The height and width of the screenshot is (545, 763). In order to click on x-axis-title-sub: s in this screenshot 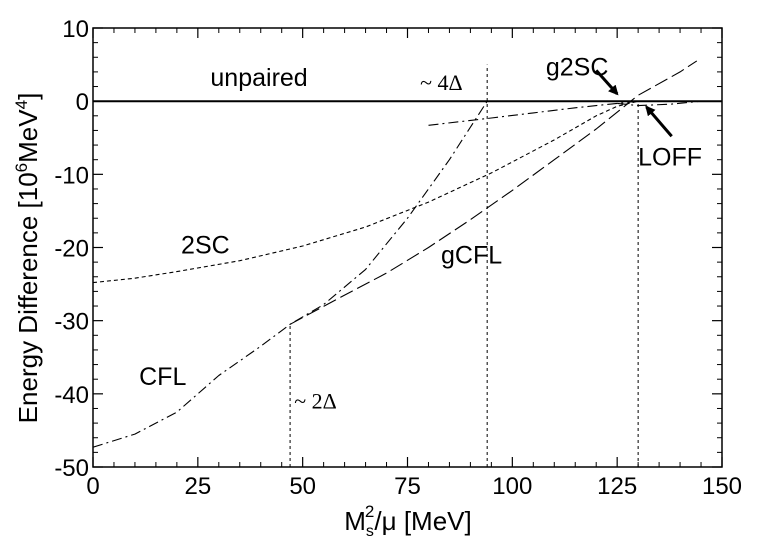, I will do `click(370, 531)`.